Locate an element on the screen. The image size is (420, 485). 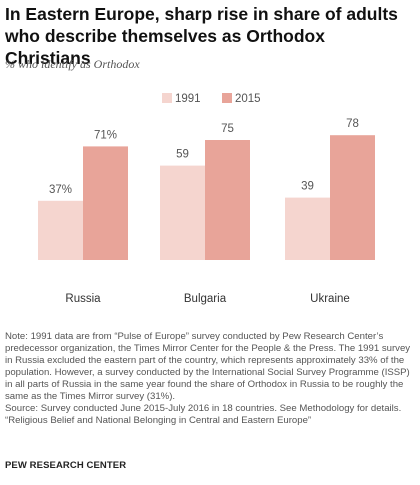
bar-ukraine-2015 is located at coordinates (352, 197).